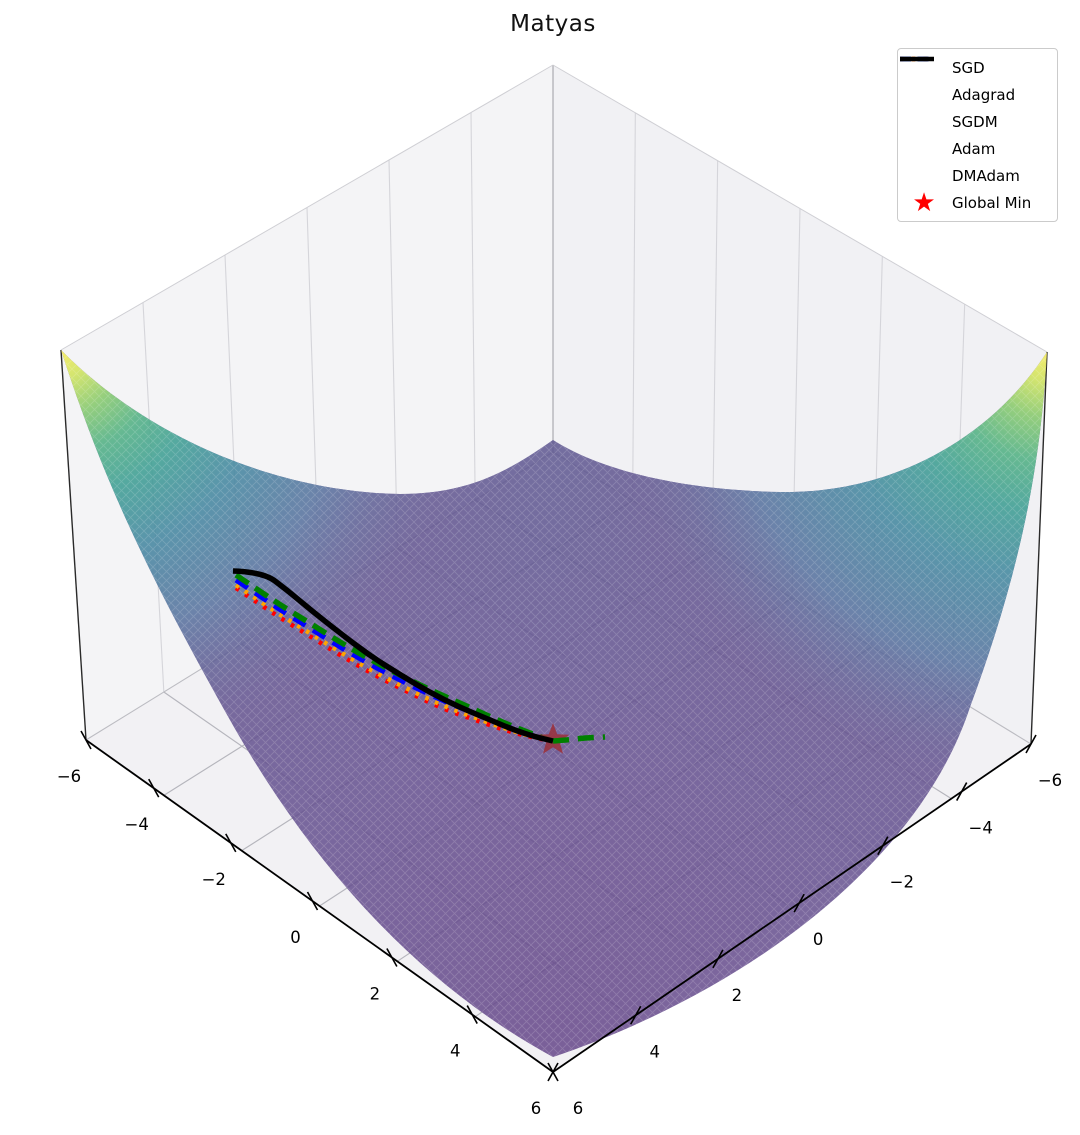 This screenshot has width=1080, height=1135. Describe the element at coordinates (975, 82) in the screenshot. I see `legend-entry-adagrad: Adagrad` at that location.